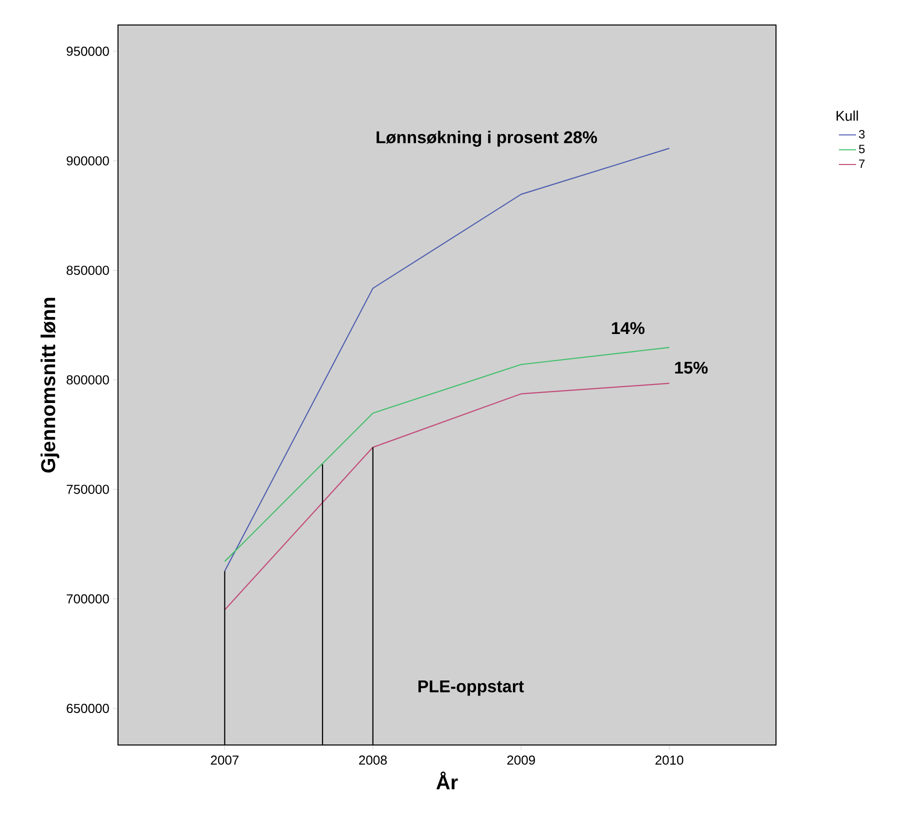 This screenshot has width=924, height=819. Describe the element at coordinates (447, 781) in the screenshot. I see `x-axis-title: År` at that location.